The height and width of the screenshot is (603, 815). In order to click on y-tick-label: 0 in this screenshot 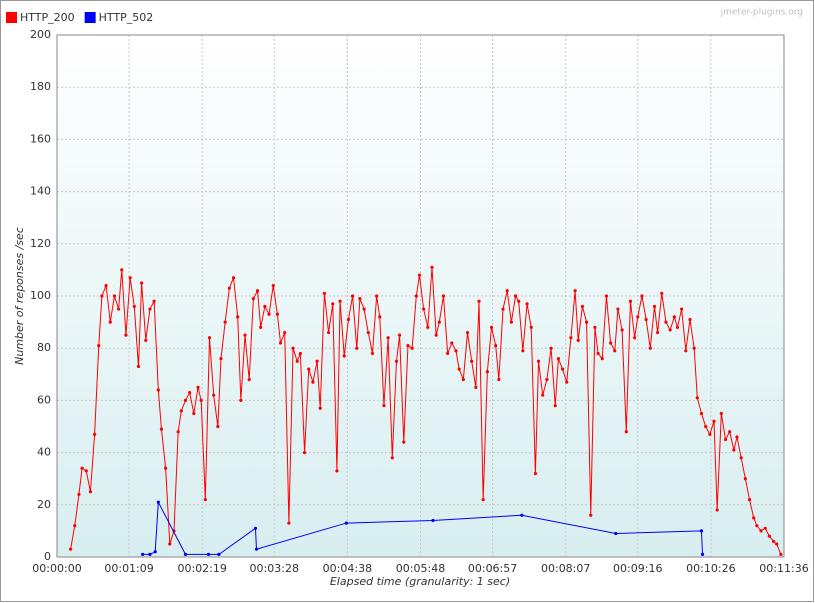, I will do `click(47, 556)`.